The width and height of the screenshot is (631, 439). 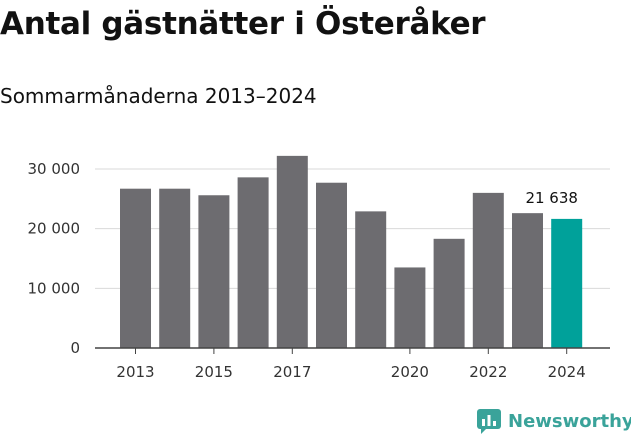 What do you see at coordinates (292, 372) in the screenshot?
I see `x-tick-label: 2017` at bounding box center [292, 372].